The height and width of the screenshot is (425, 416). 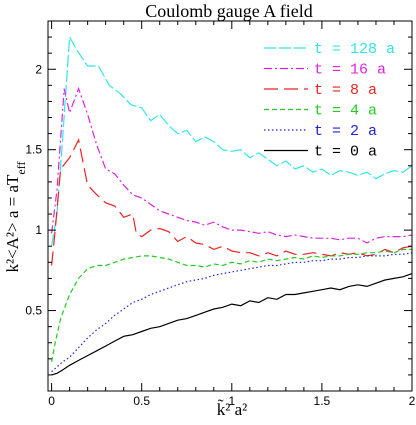 What do you see at coordinates (38, 69) in the screenshot?
I see `y-tick-label: 2` at bounding box center [38, 69].